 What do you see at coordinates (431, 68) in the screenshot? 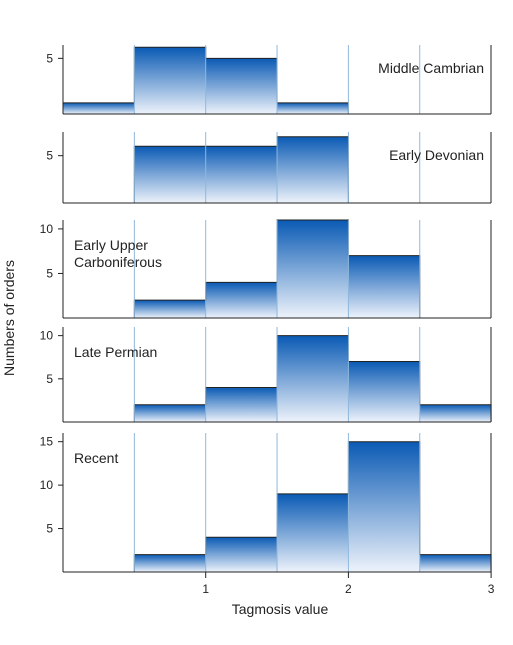
I see `panel-label-1: Middle Cambrian` at bounding box center [431, 68].